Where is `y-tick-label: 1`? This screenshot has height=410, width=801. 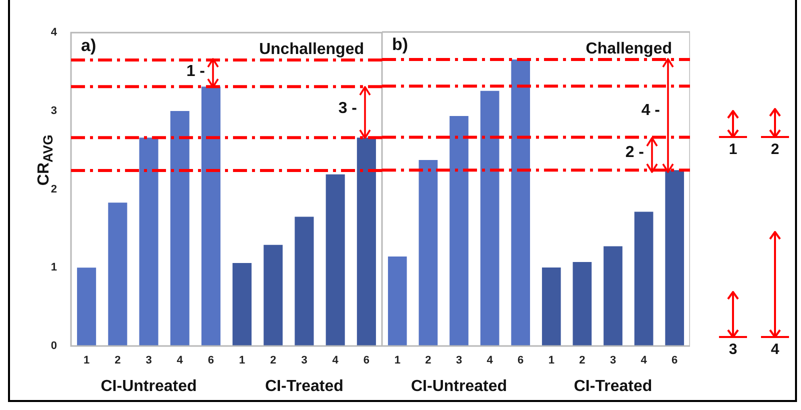 y-tick-label: 1 is located at coordinates (53, 268).